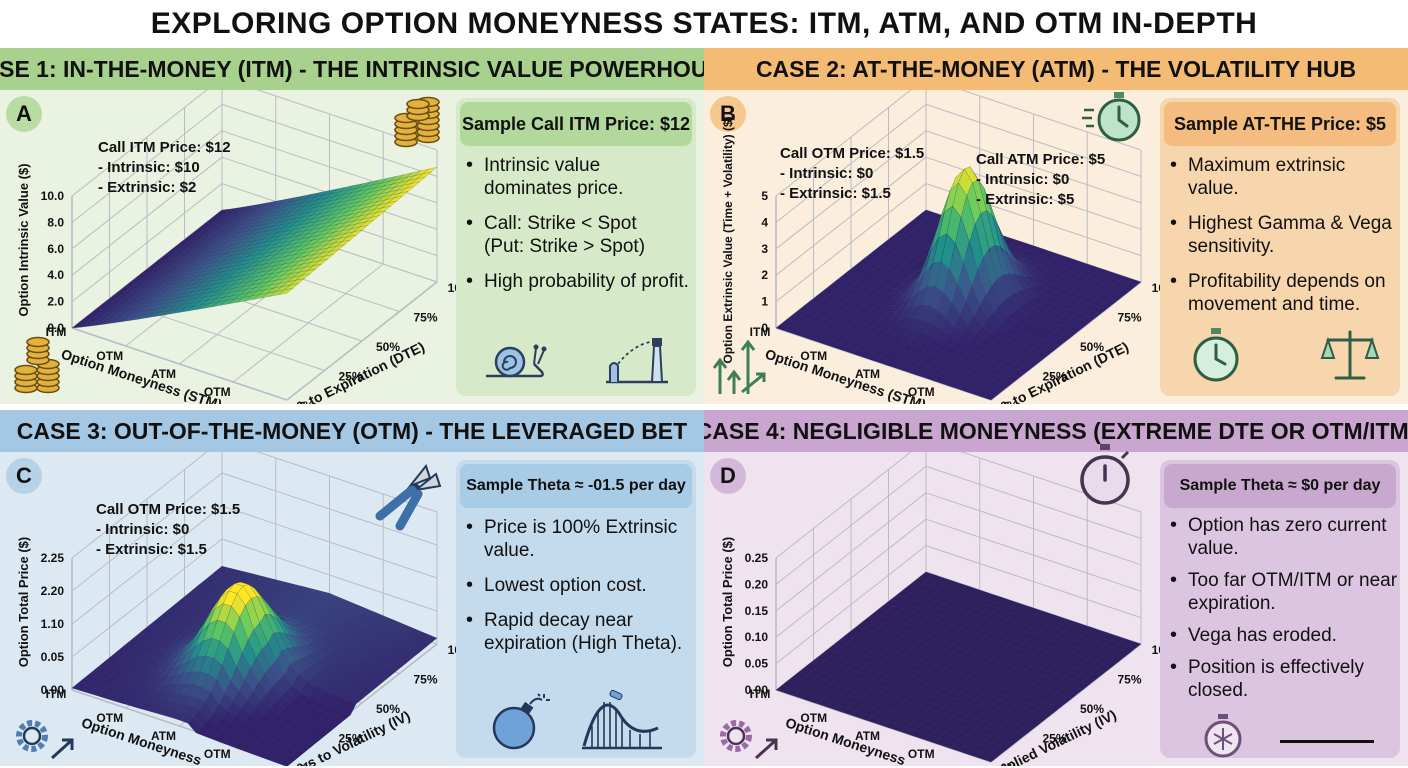 The width and height of the screenshot is (1408, 768). Describe the element at coordinates (764, 249) in the screenshot. I see `z-tick-label: 3` at that location.